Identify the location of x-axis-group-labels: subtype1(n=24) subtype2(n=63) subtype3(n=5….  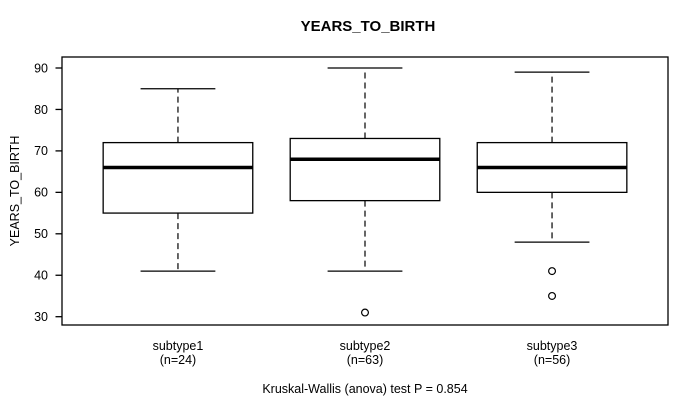
(365, 353).